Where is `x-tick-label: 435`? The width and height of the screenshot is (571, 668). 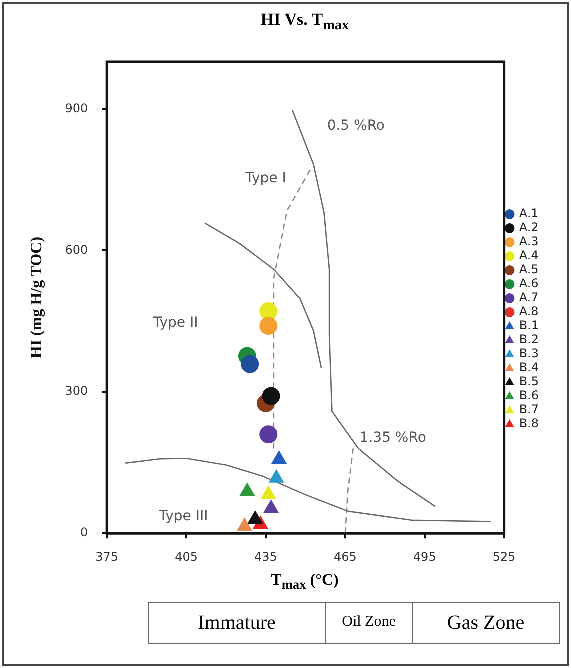 x-tick-label: 435 is located at coordinates (266, 557).